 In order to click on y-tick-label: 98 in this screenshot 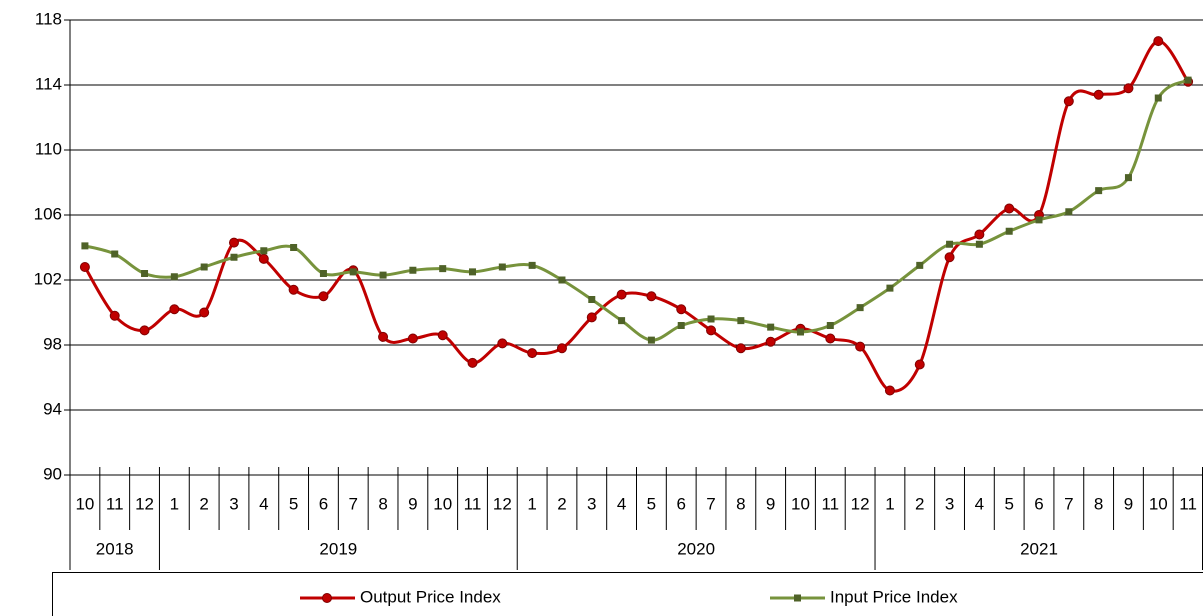, I will do `click(52, 343)`.